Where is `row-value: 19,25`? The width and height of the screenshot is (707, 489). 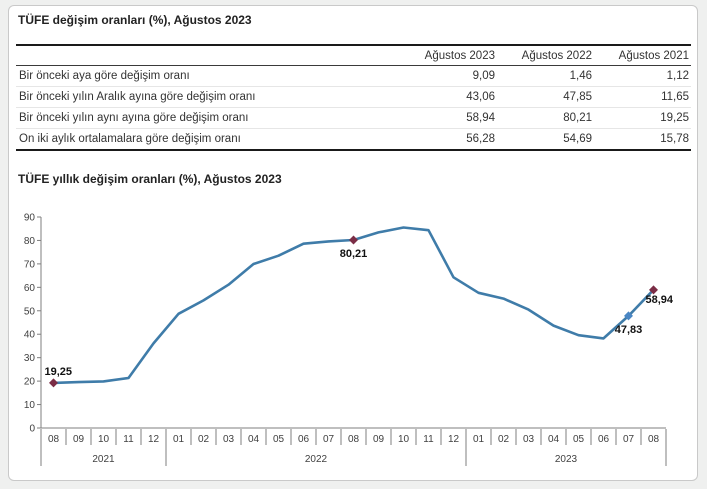
row-value: 19,25 is located at coordinates (674, 118).